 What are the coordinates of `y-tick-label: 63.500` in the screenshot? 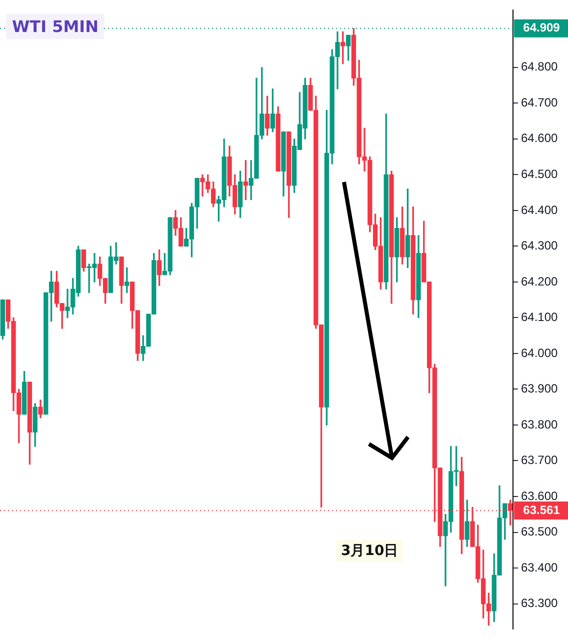 It's located at (539, 531).